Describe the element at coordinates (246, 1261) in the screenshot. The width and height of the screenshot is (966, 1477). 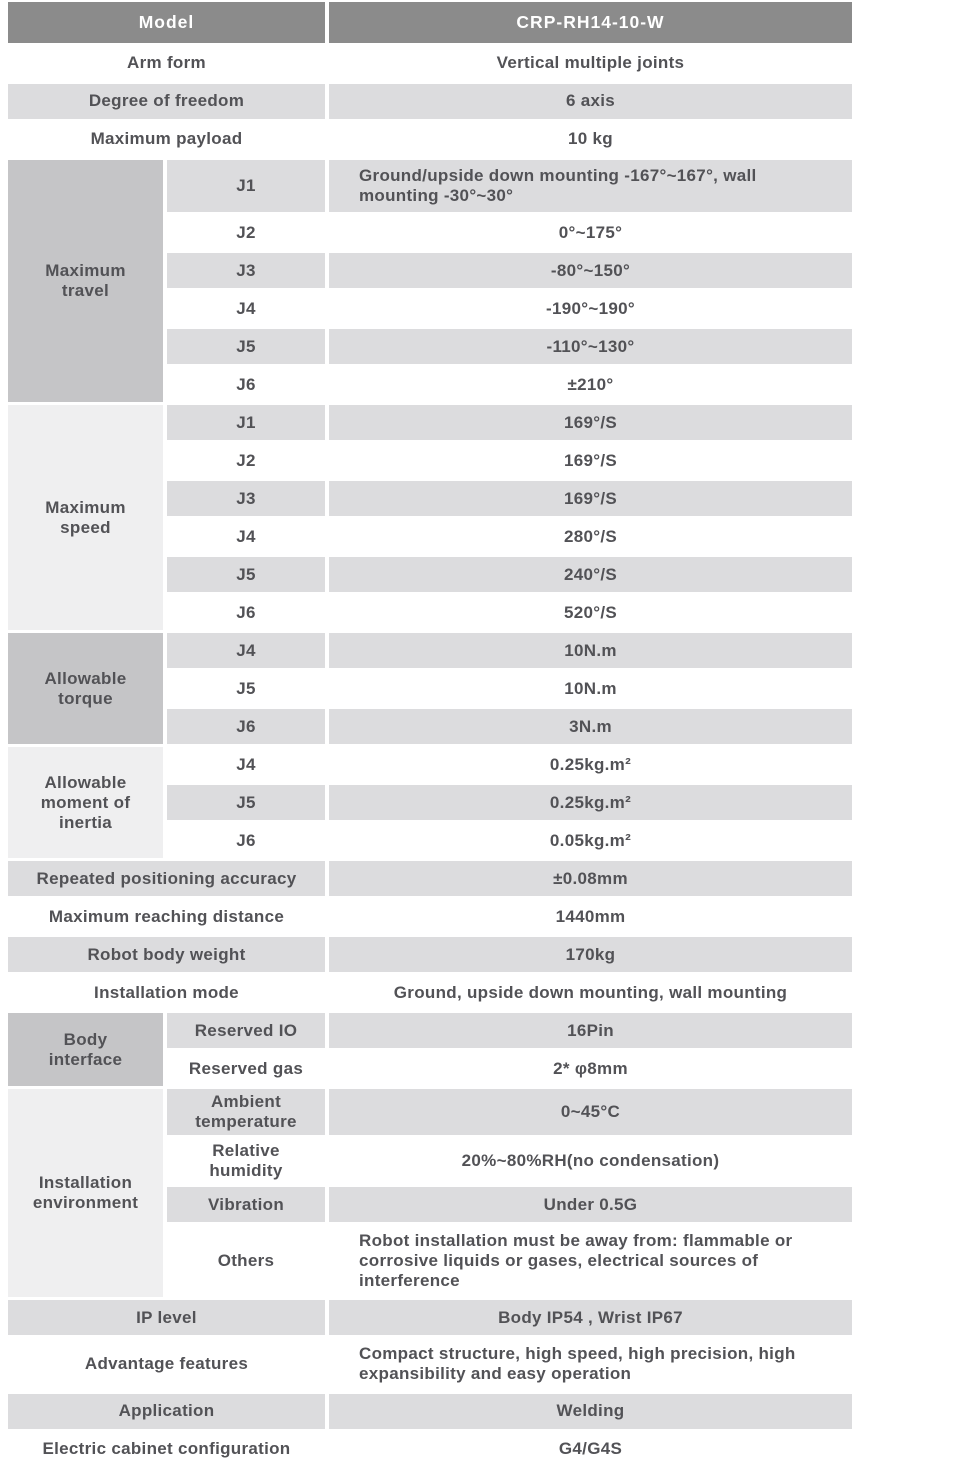
I see `sub-label-cell: Others` at that location.